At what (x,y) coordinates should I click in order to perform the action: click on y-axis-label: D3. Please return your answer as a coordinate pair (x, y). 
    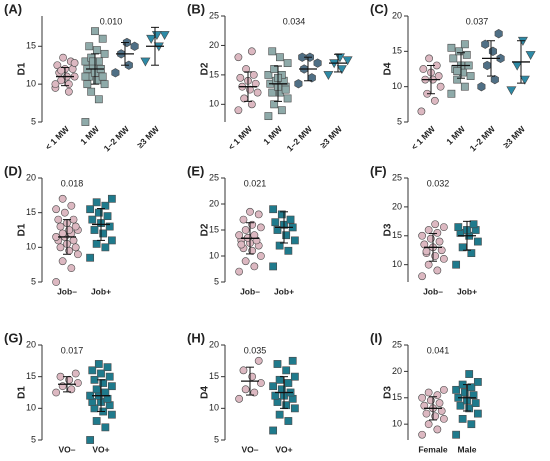
    Looking at the image, I should click on (388, 392).